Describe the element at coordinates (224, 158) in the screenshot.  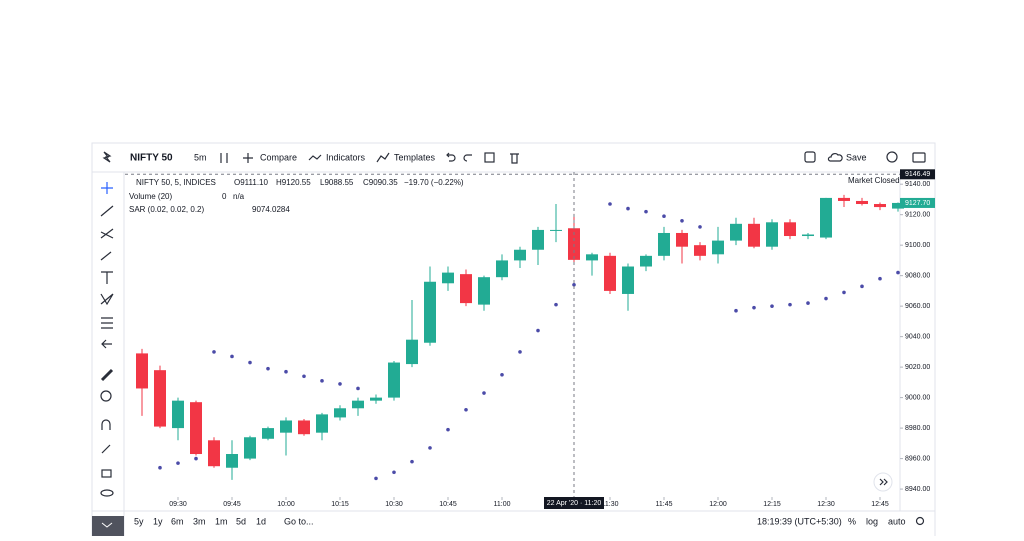
I see `bars-icon` at that location.